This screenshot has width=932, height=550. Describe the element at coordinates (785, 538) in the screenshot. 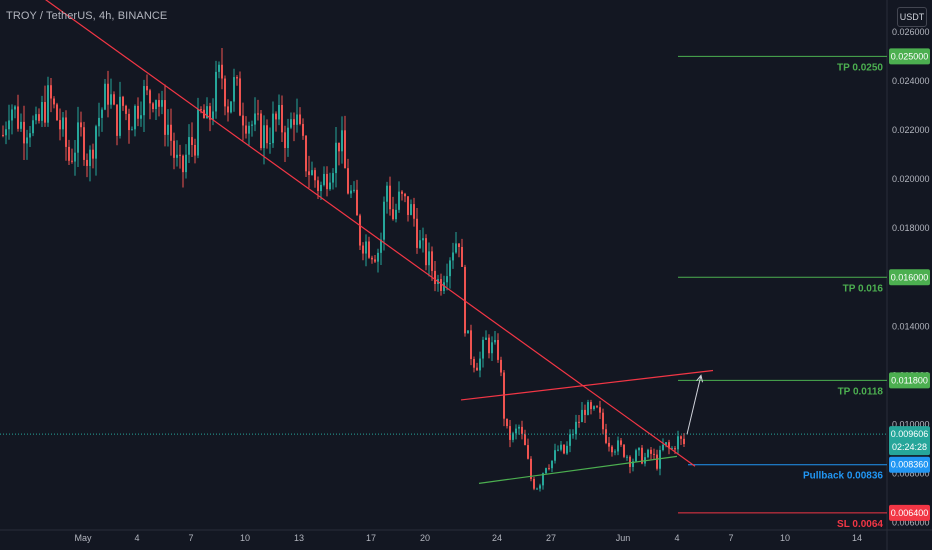

I see `time-tick-label: 10` at that location.